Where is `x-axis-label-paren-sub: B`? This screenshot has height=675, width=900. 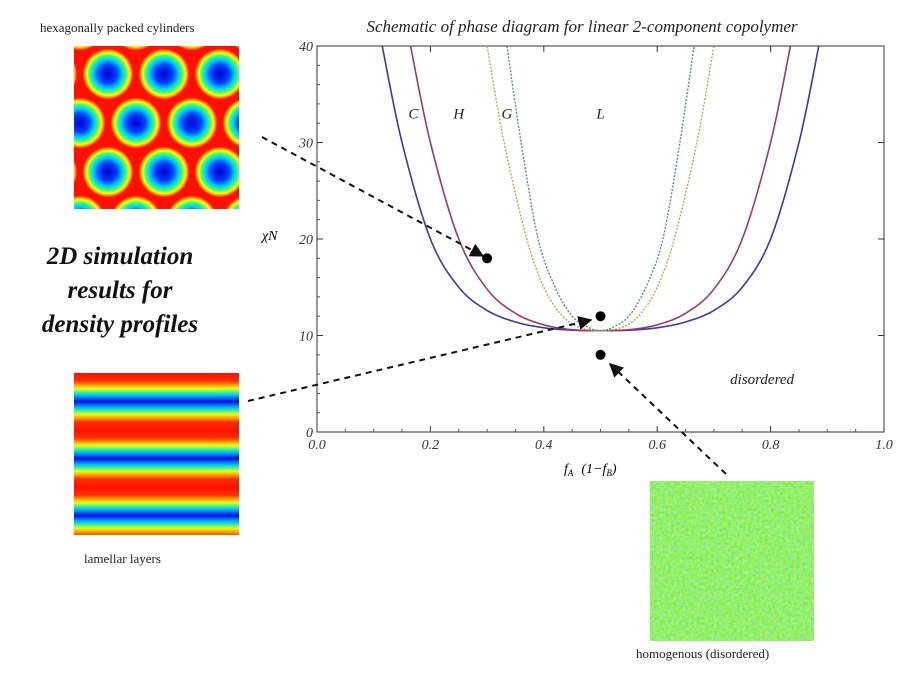
x-axis-label-paren-sub: B is located at coordinates (609, 473).